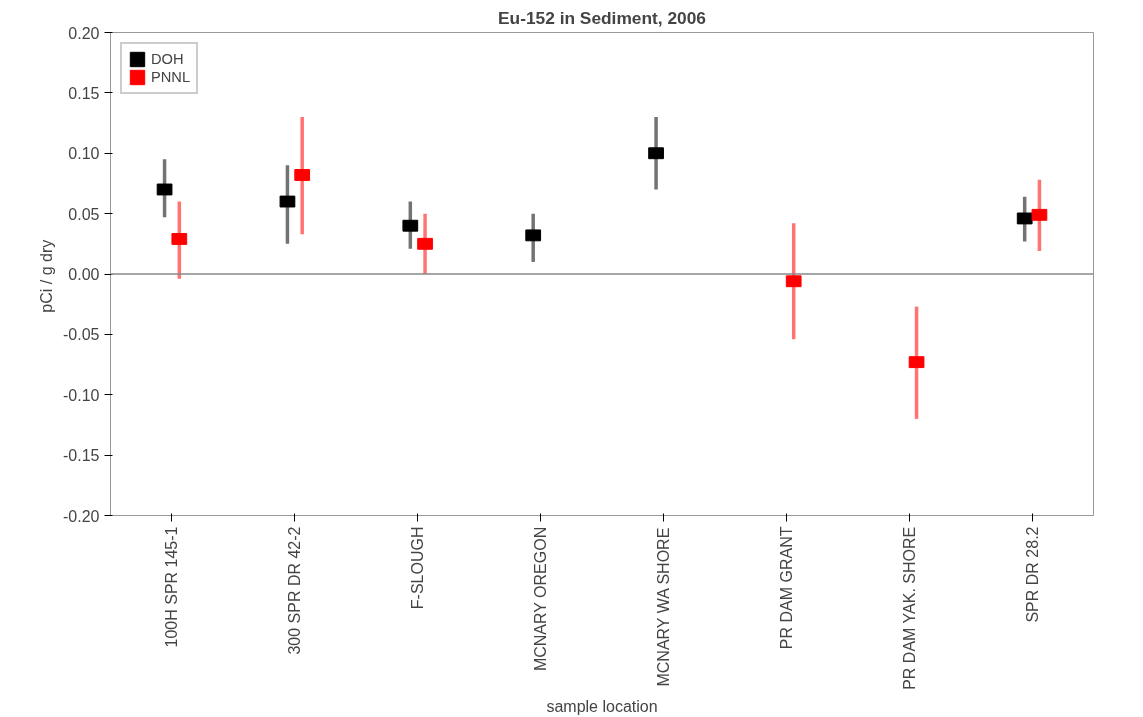  I want to click on x-tick-label: F-SLOUGH, so click(418, 568).